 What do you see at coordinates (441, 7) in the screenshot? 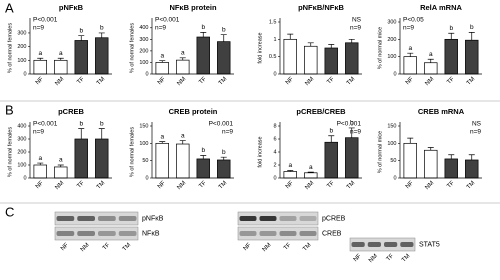
I see `chart-title: RelA mRNA` at bounding box center [441, 7].